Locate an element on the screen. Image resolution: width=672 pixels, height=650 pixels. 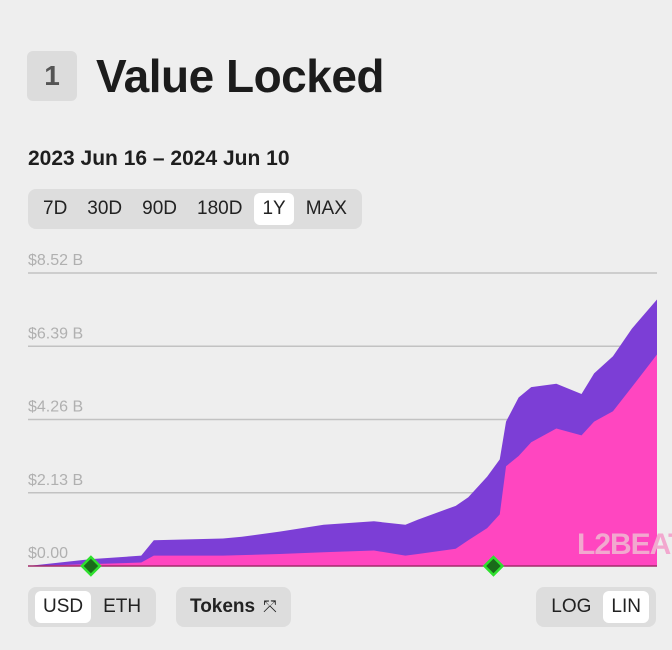
tokens-button-label: Tokens is located at coordinates (223, 606).